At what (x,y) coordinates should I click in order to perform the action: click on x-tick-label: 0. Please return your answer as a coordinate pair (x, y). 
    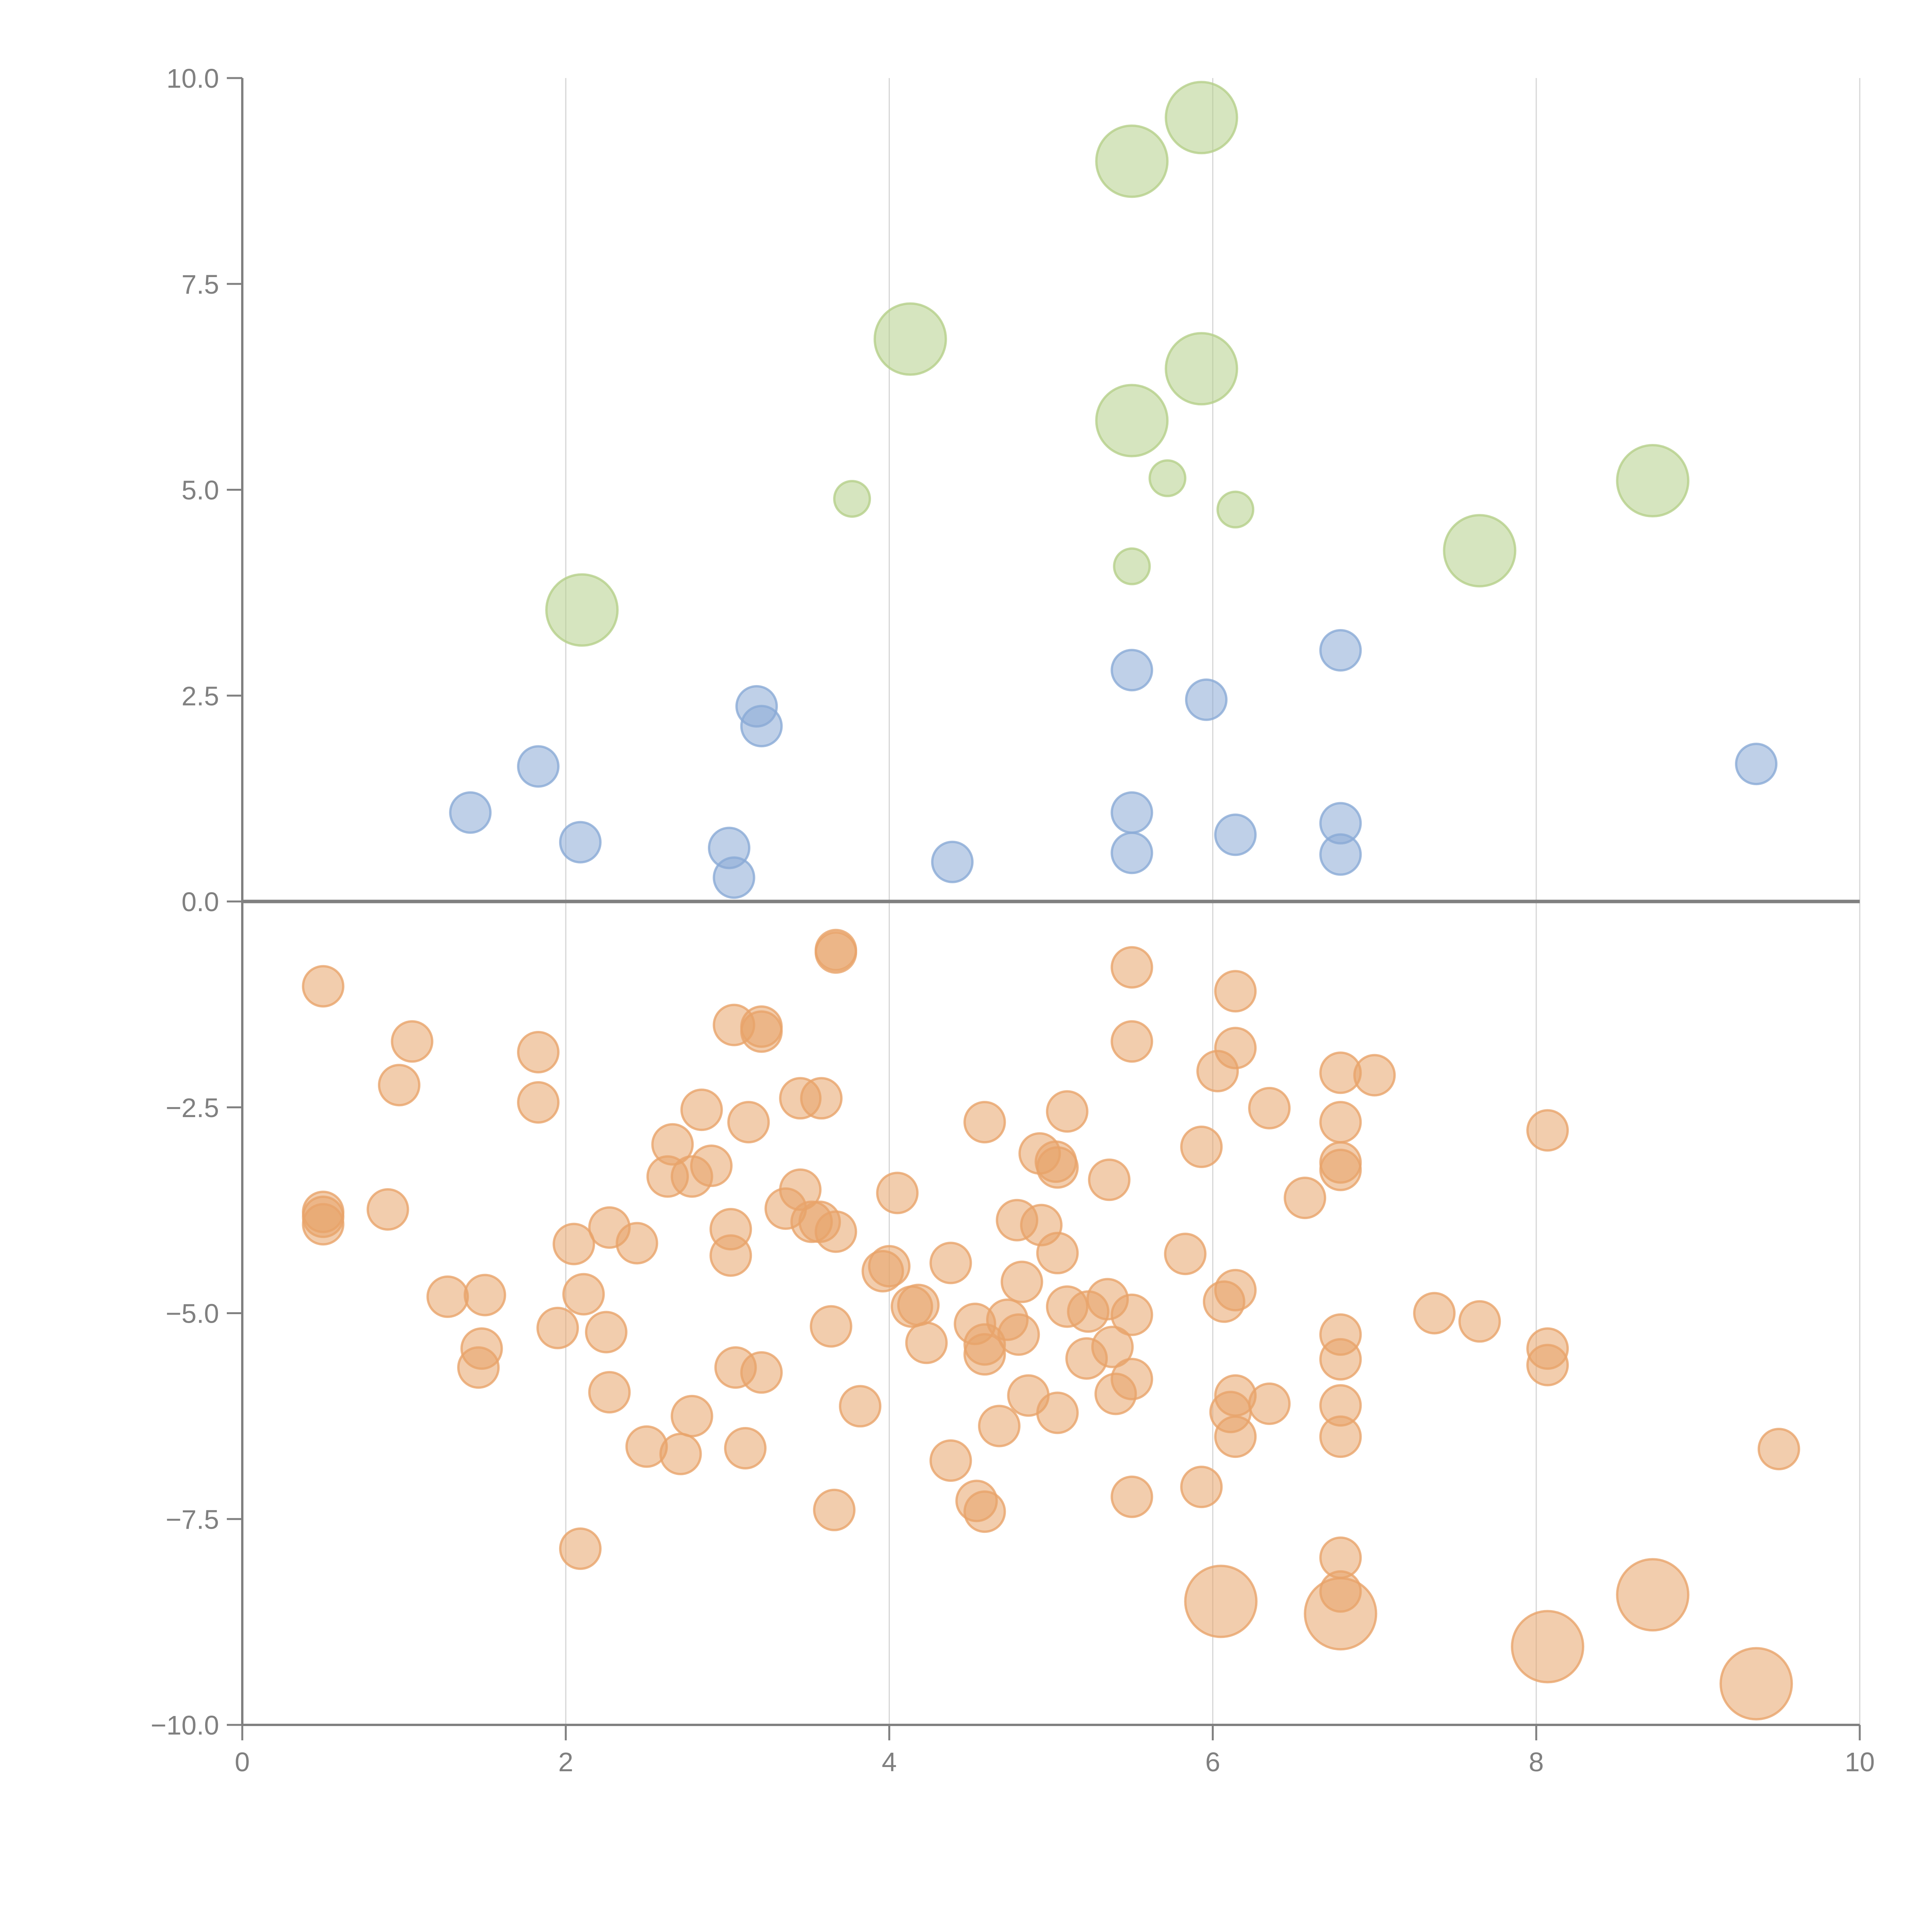
    Looking at the image, I should click on (243, 1762).